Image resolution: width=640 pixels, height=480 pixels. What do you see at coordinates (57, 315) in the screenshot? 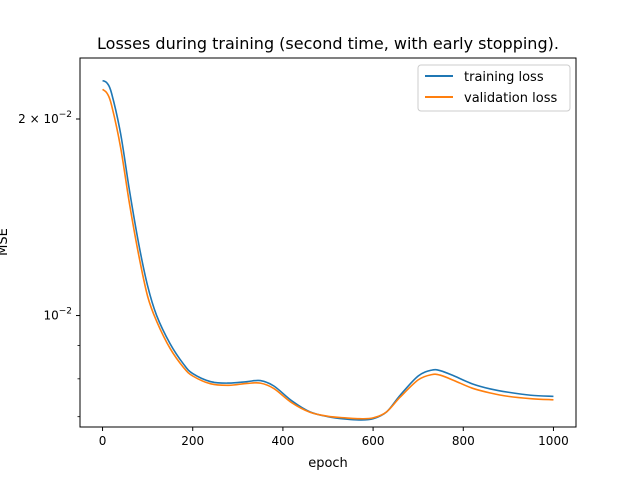
I see `y-tick-label: 10−2` at bounding box center [57, 315].